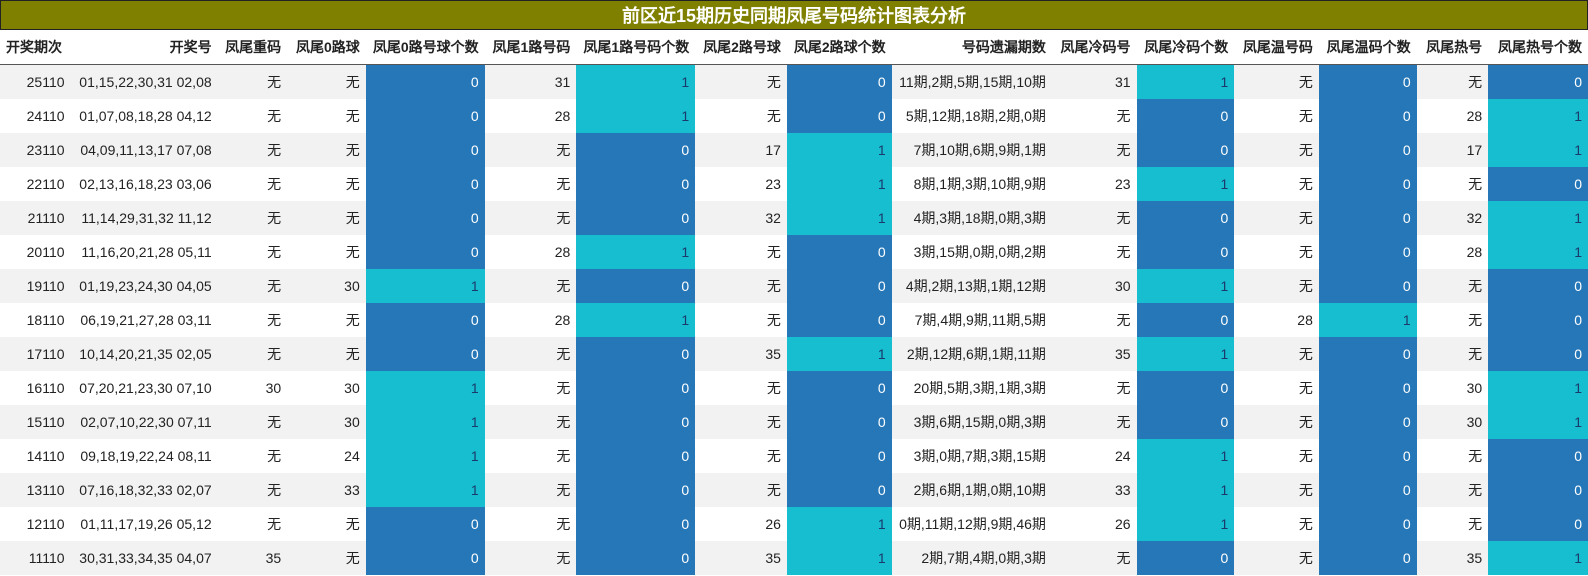 This screenshot has height=576, width=1588. I want to click on table-cell: 11期,2期,5期,15期,10期, so click(971, 81).